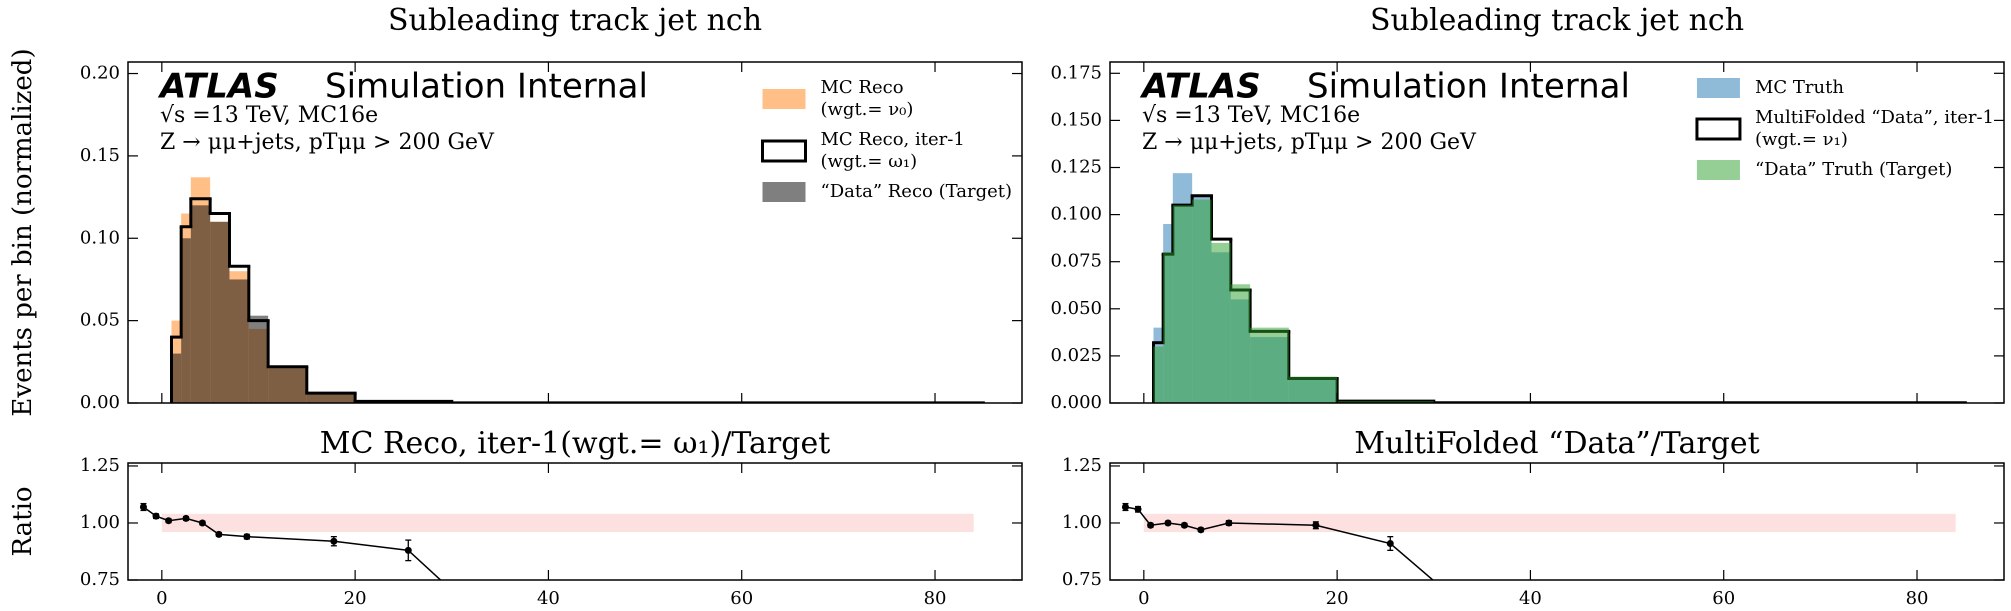  What do you see at coordinates (1853, 169) in the screenshot?
I see `legend-label: “Data” Truth (Target)` at bounding box center [1853, 169].